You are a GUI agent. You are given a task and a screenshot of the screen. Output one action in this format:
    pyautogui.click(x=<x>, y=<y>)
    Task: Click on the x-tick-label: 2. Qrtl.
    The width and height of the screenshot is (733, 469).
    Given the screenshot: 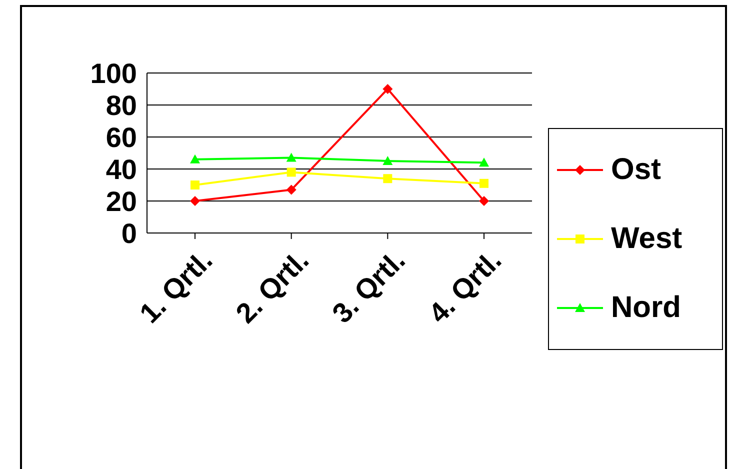 What is the action you would take?
    pyautogui.click(x=272, y=287)
    